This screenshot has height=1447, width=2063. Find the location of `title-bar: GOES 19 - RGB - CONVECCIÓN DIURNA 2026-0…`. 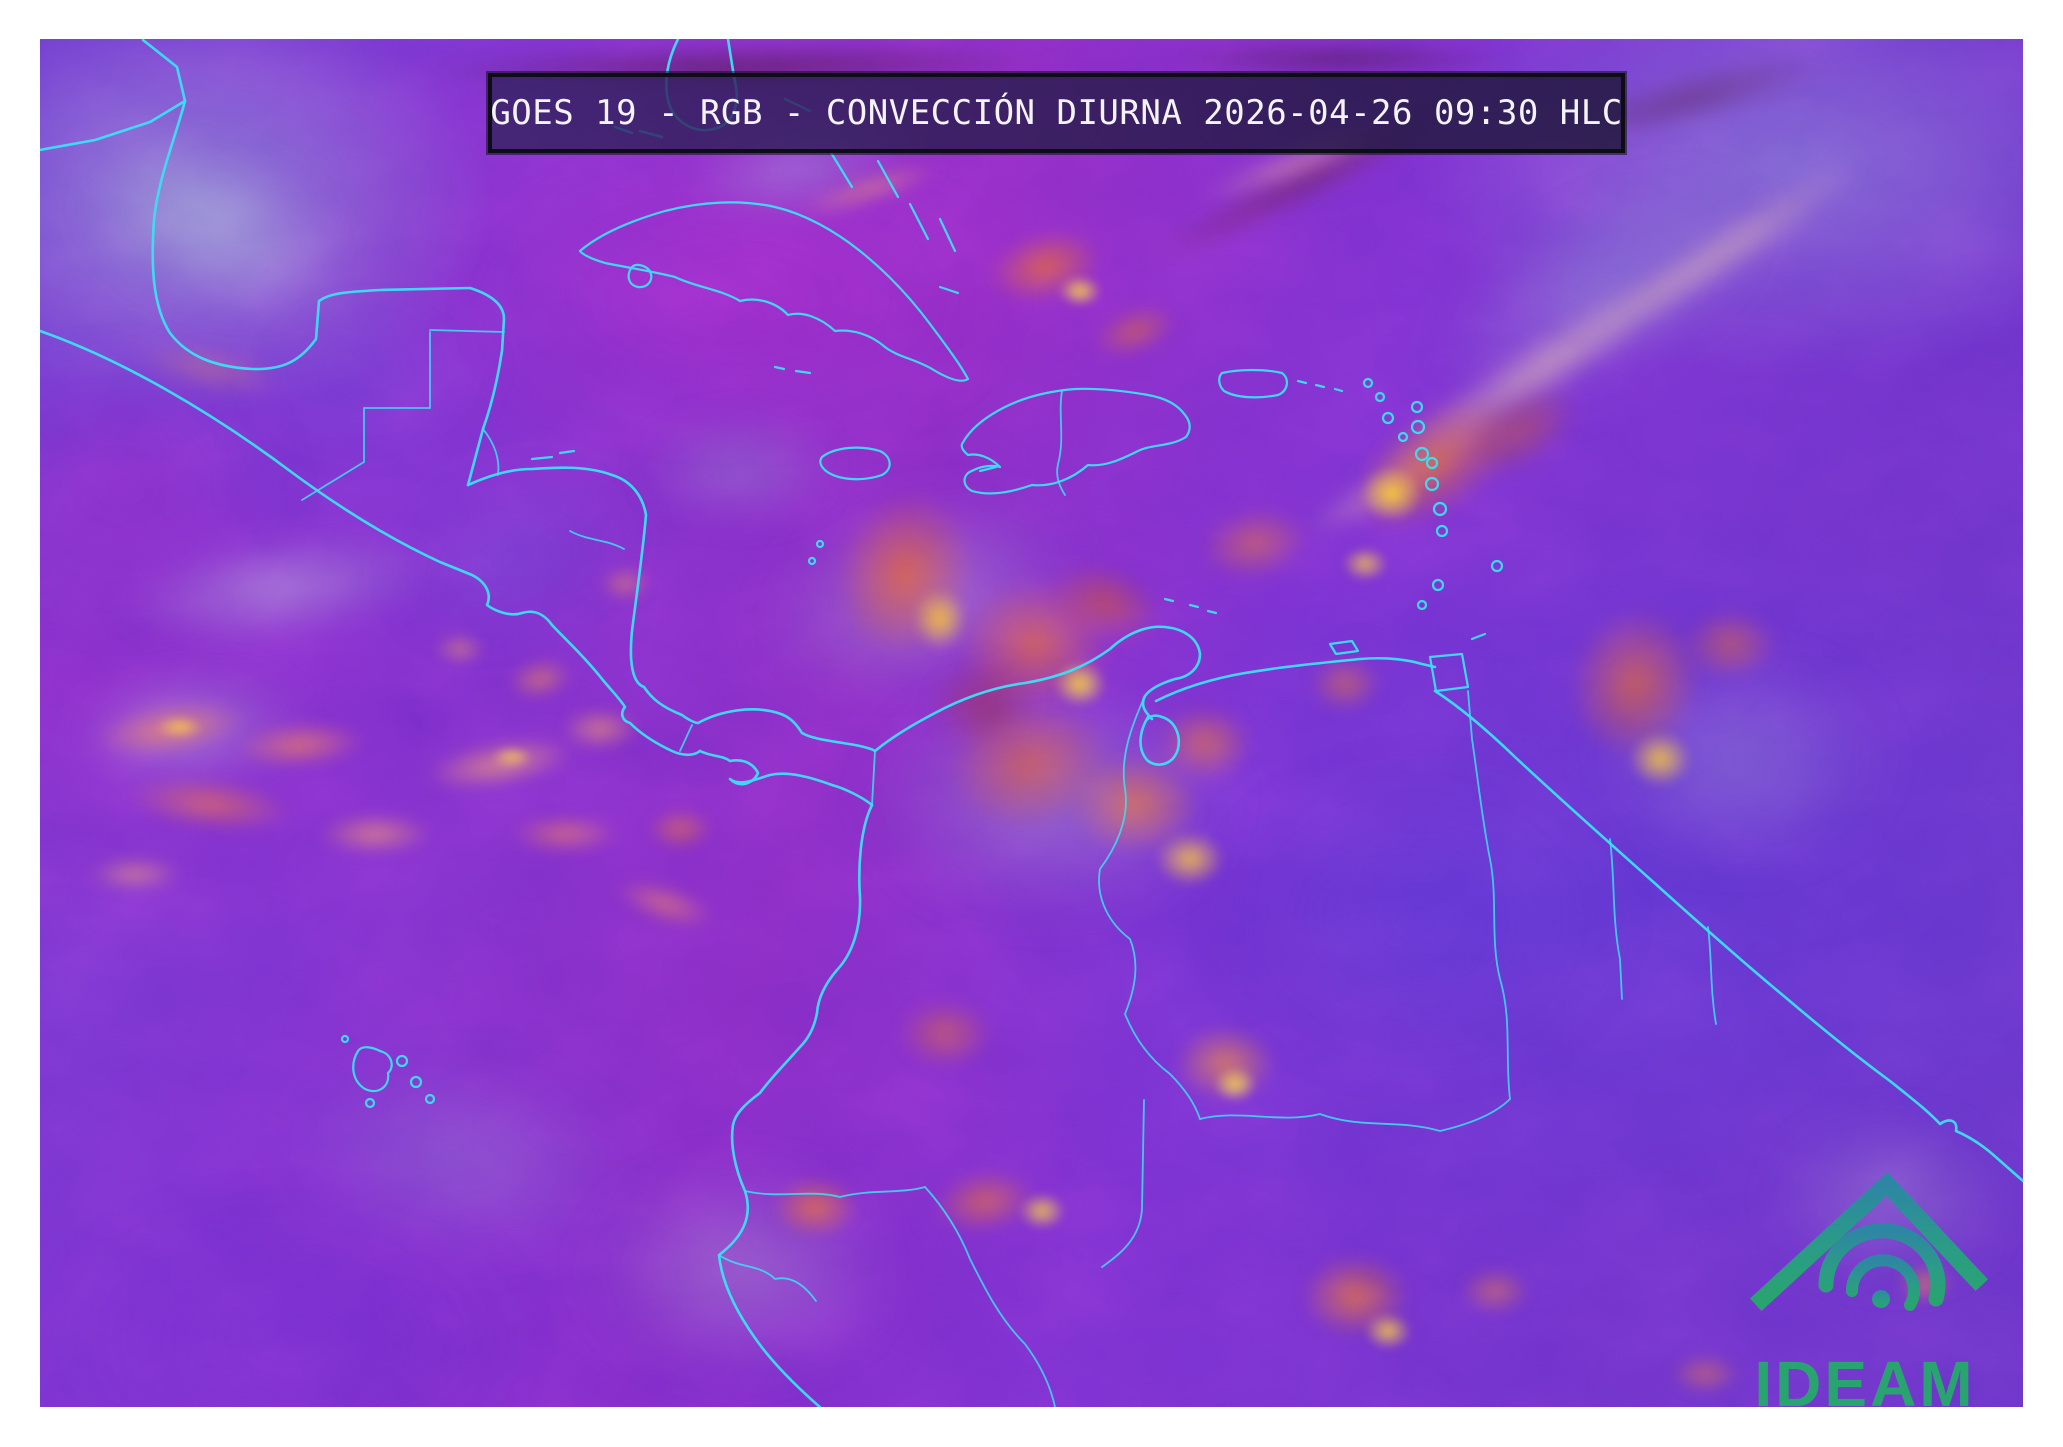

title-bar: GOES 19 - RGB - CONVECCIÓN DIURNA 2026-0… is located at coordinates (1056, 113).